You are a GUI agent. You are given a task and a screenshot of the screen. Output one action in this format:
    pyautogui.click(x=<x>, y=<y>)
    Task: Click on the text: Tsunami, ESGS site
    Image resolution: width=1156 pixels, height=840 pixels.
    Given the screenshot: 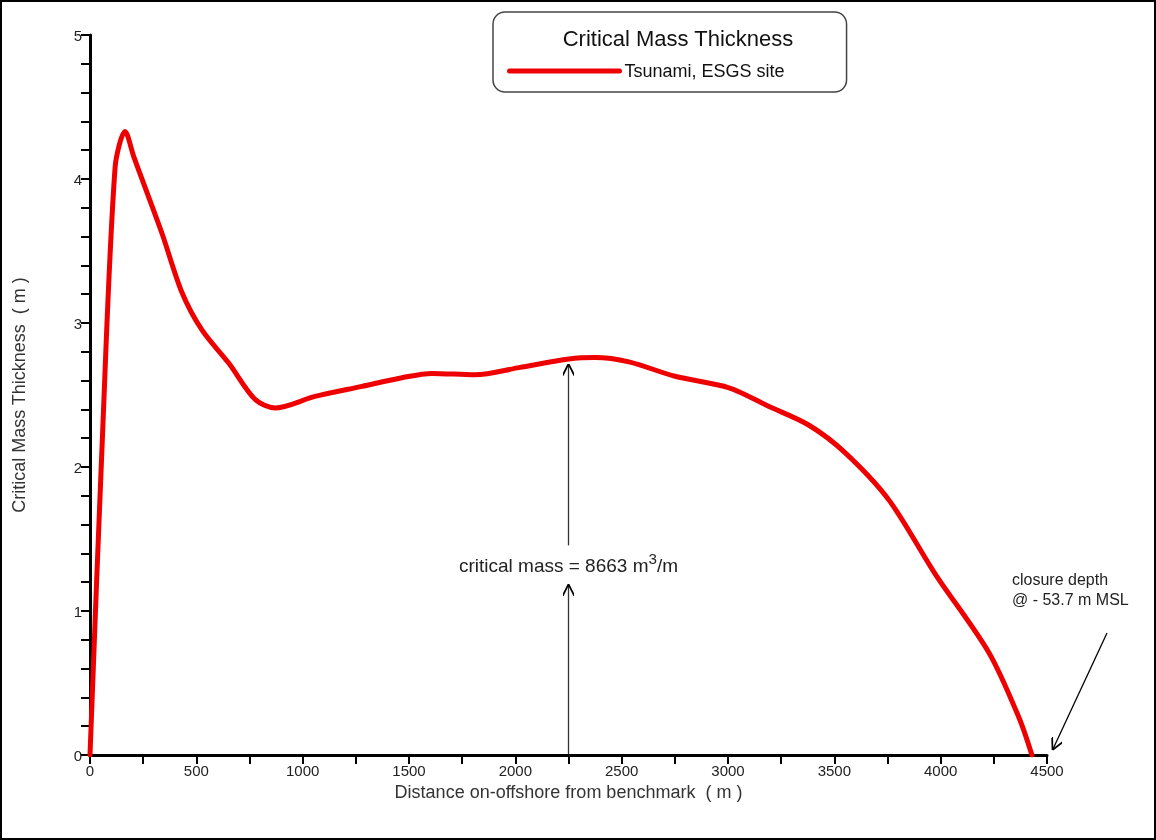 What is the action you would take?
    pyautogui.click(x=704, y=71)
    